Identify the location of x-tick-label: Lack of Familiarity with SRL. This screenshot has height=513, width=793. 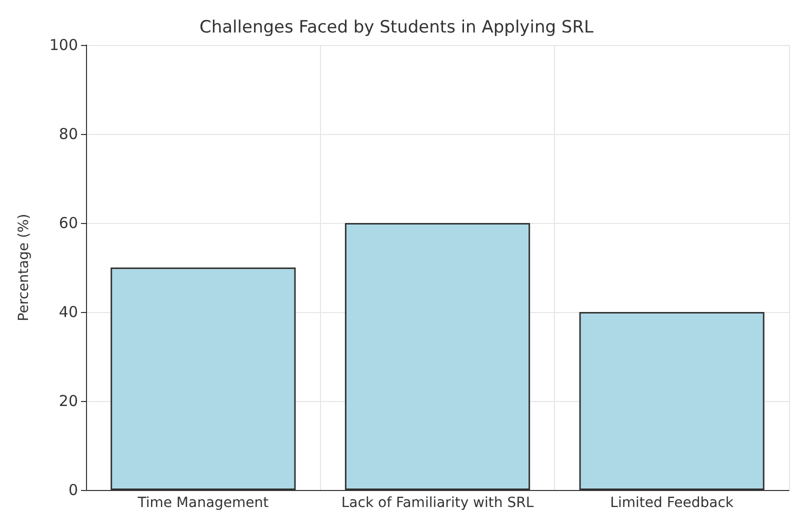
(437, 503).